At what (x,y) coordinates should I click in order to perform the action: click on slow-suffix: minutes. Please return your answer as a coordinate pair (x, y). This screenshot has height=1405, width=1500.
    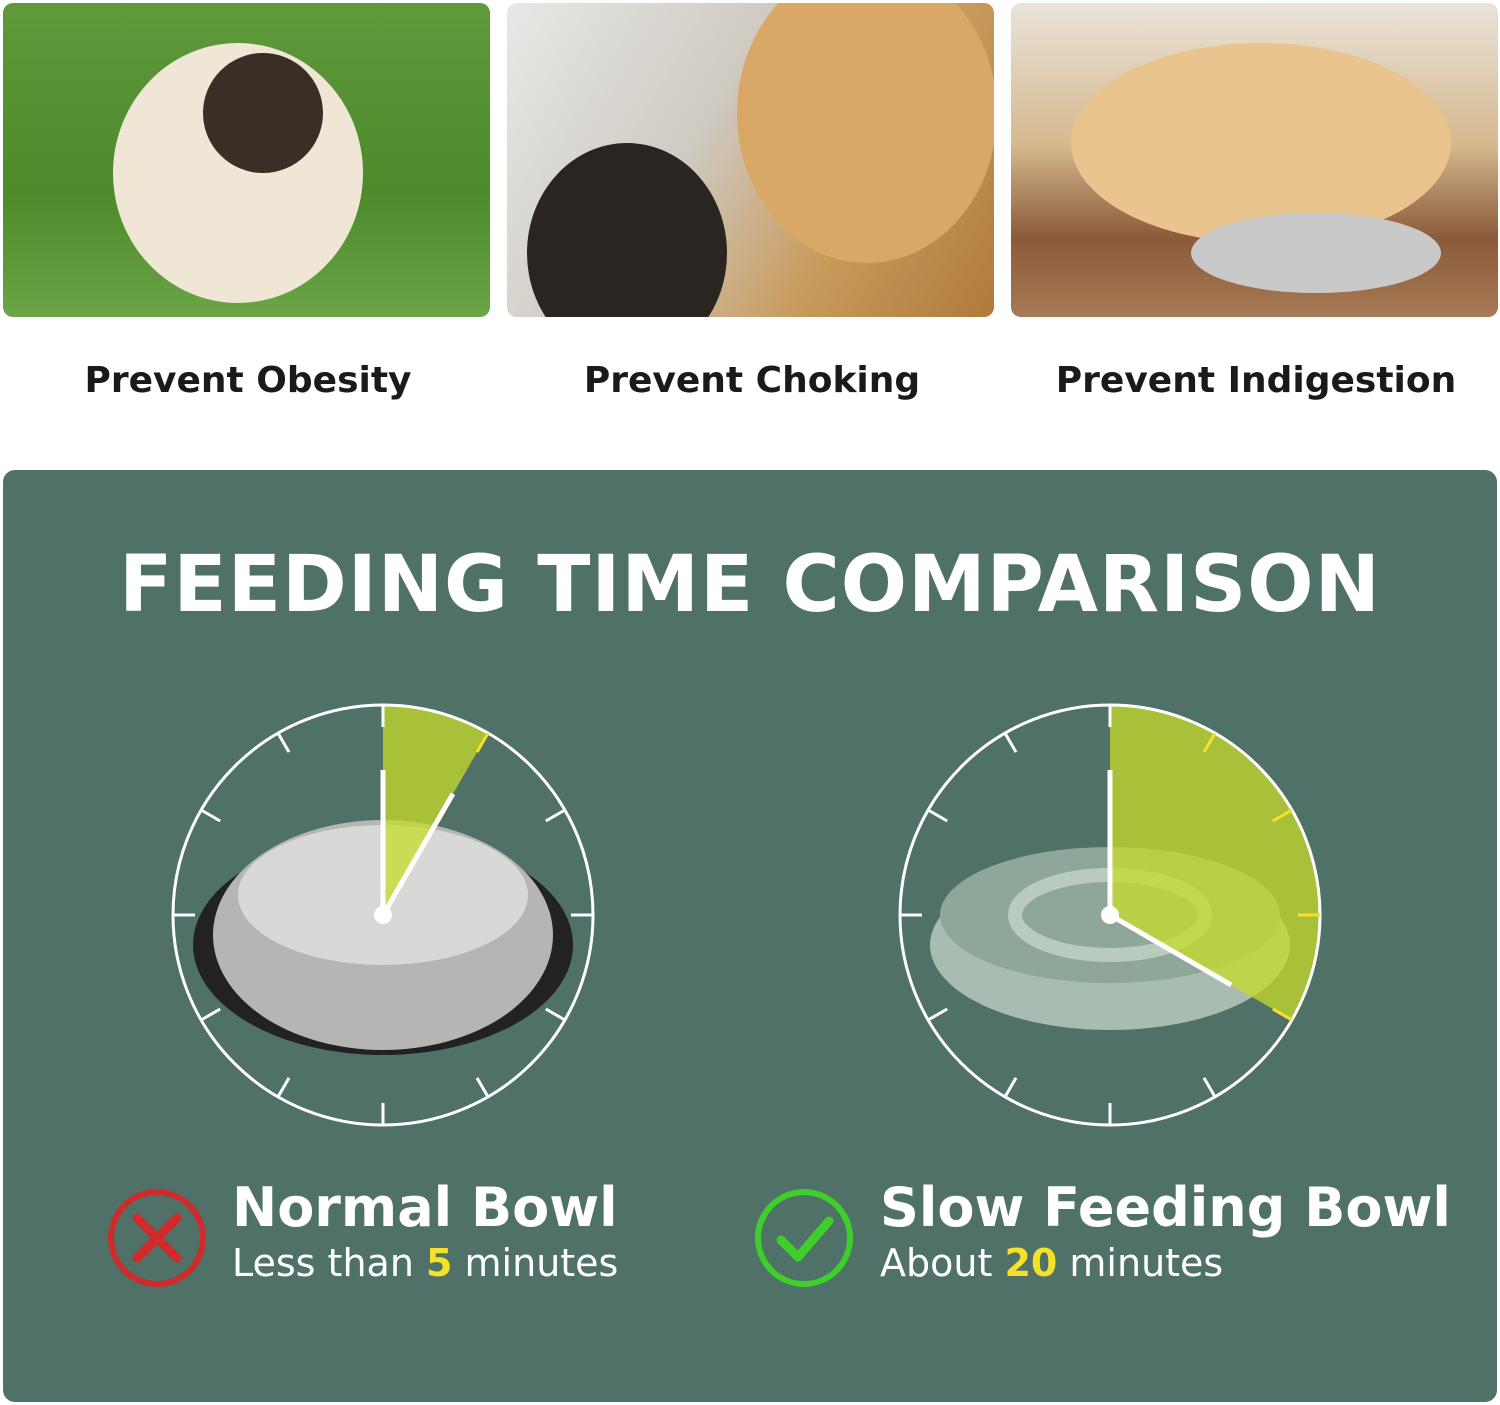
    Looking at the image, I should click on (1140, 1263).